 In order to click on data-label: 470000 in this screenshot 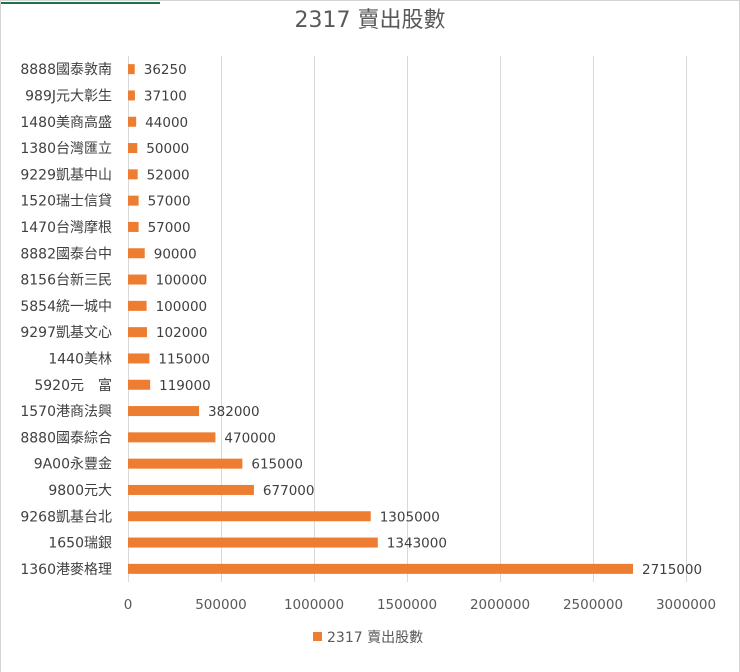, I will do `click(250, 438)`.